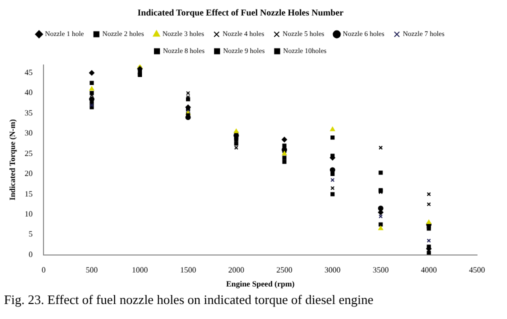  What do you see at coordinates (28, 113) in the screenshot?
I see `y-tick-label: 35` at bounding box center [28, 113].